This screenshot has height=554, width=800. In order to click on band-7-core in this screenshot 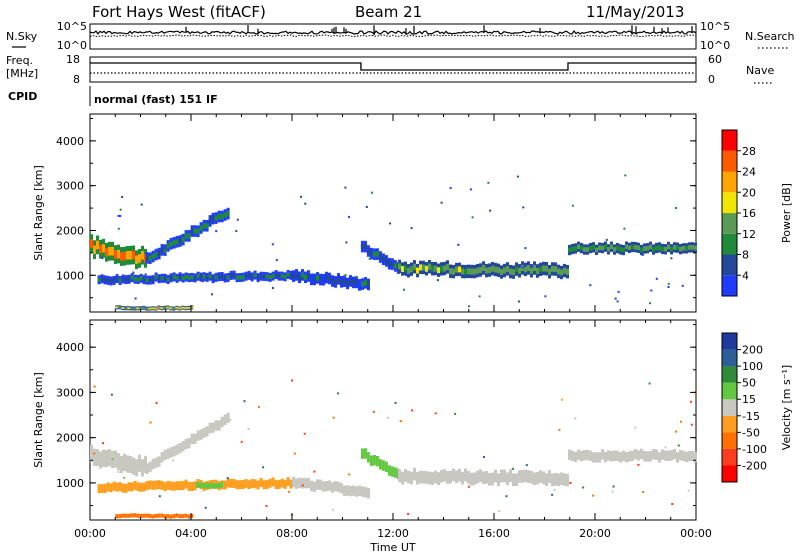, I will do `click(123, 308)`.